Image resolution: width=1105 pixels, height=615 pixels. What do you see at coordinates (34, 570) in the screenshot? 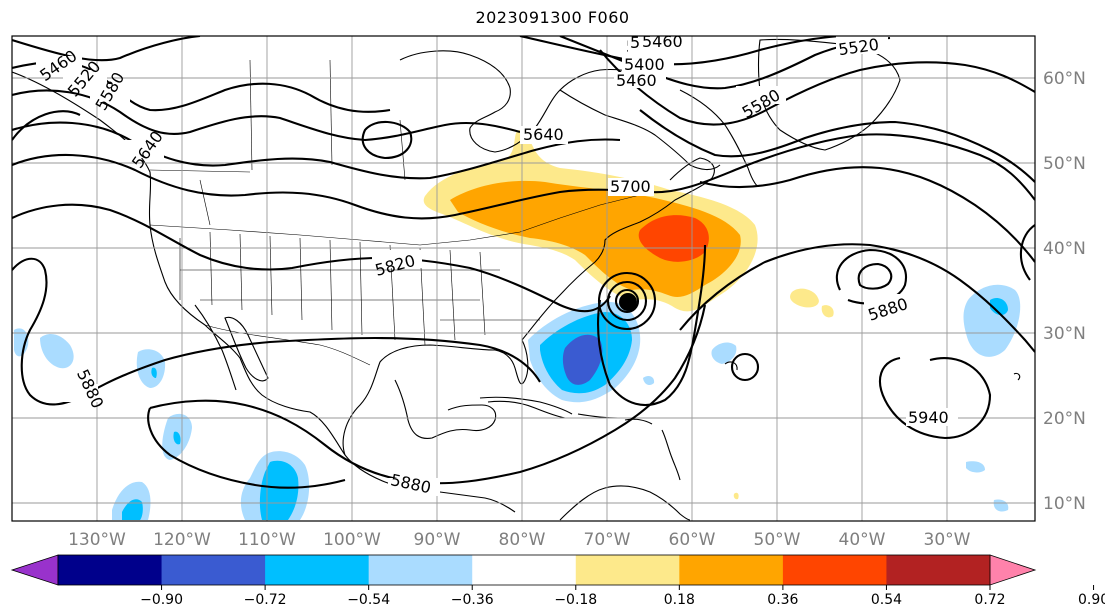
I see `colorbar-extend-low` at bounding box center [34, 570].